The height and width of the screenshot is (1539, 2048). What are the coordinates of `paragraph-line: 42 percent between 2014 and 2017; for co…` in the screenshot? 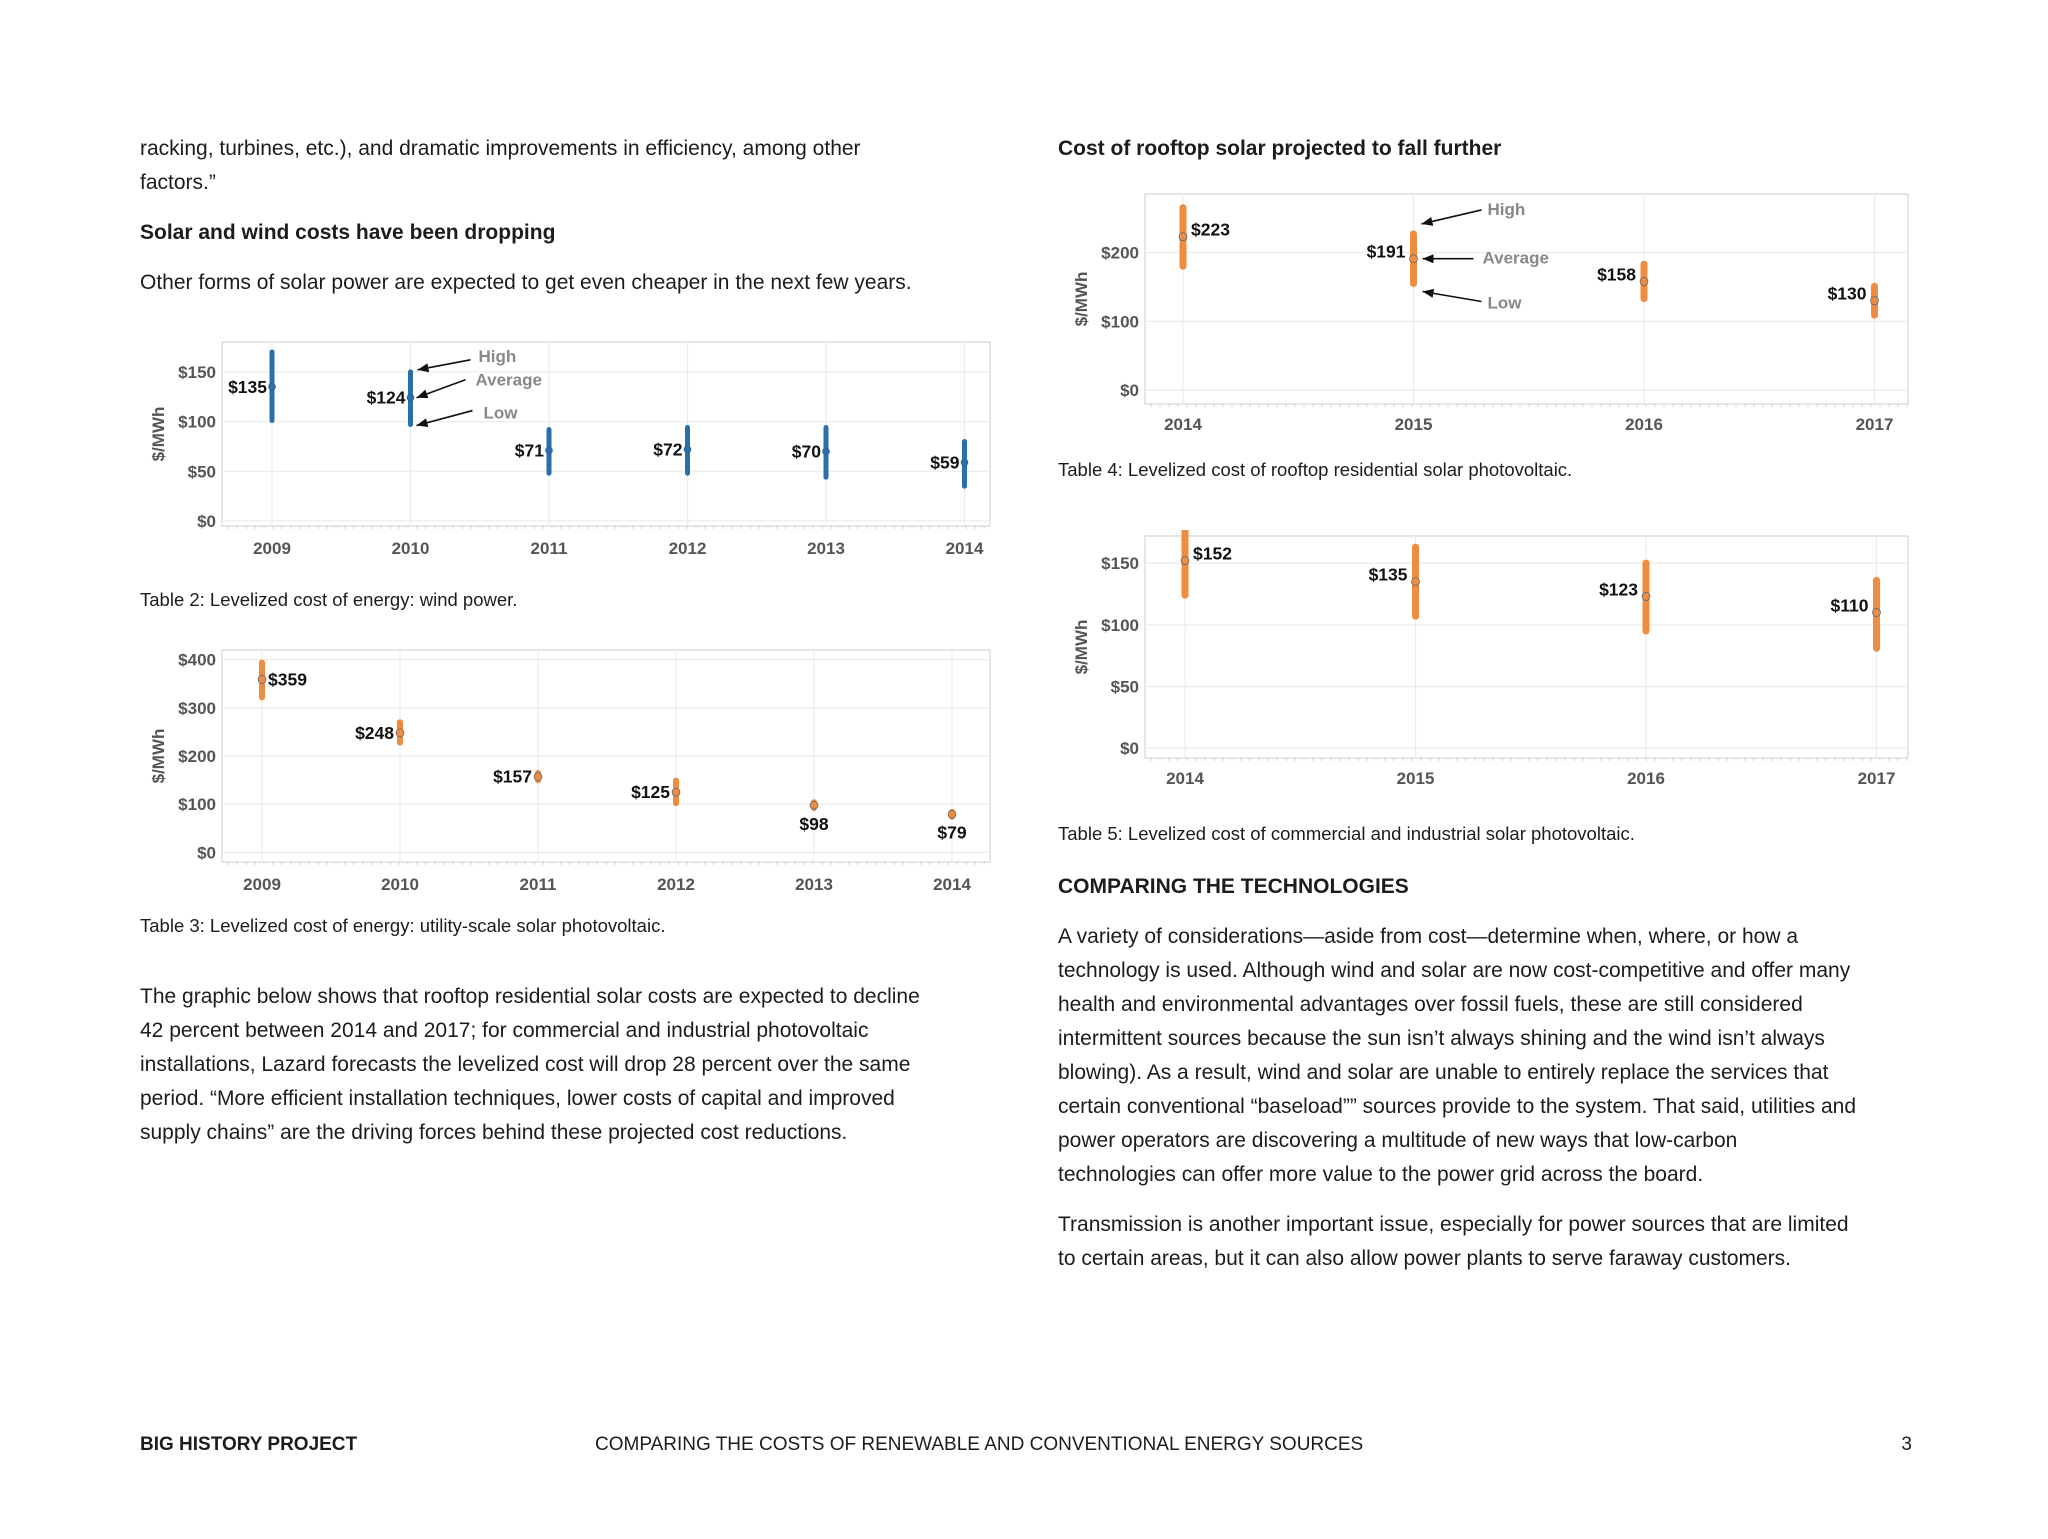 It's located at (504, 1030).